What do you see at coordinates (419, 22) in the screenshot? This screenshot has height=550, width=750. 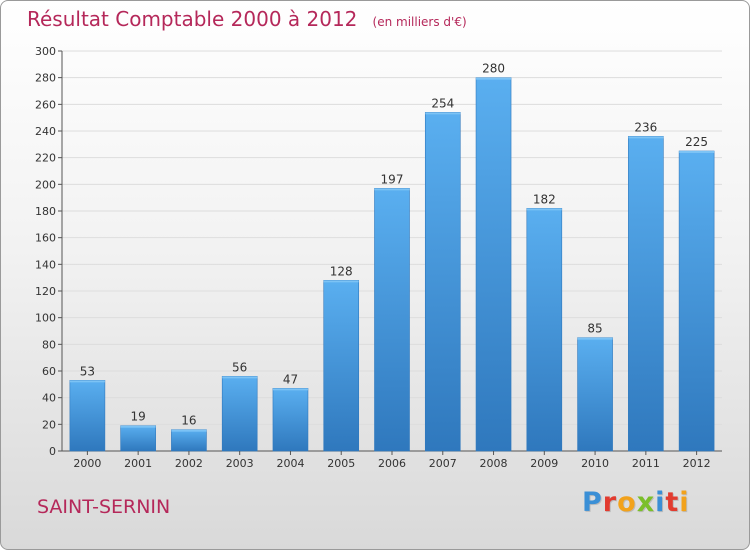 I see `chart-subtitle: (en milliers d'€)` at bounding box center [419, 22].